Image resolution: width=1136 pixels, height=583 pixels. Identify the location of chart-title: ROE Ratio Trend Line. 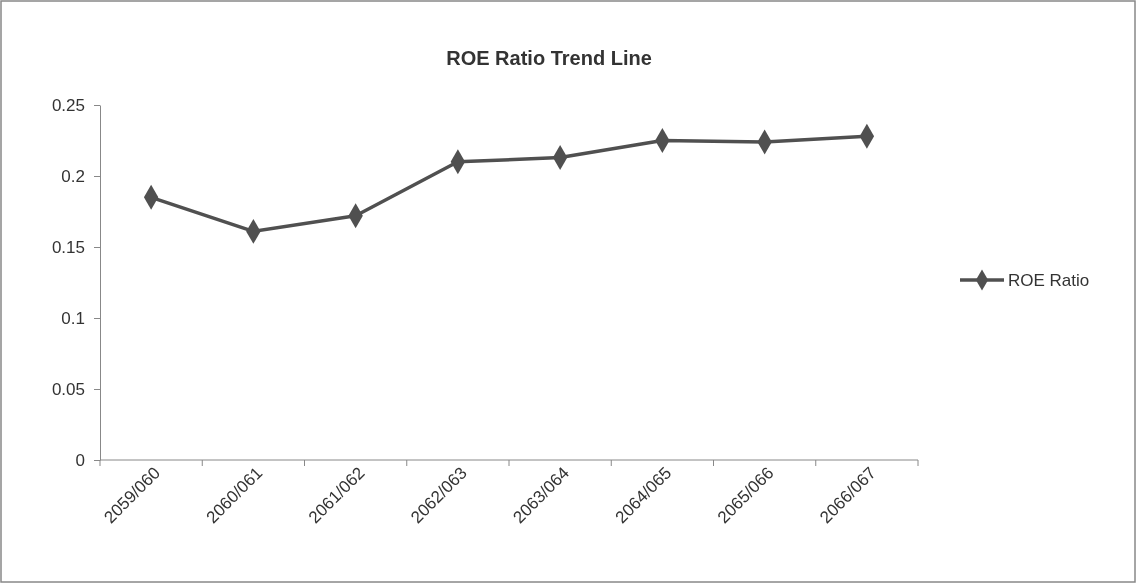
(549, 58).